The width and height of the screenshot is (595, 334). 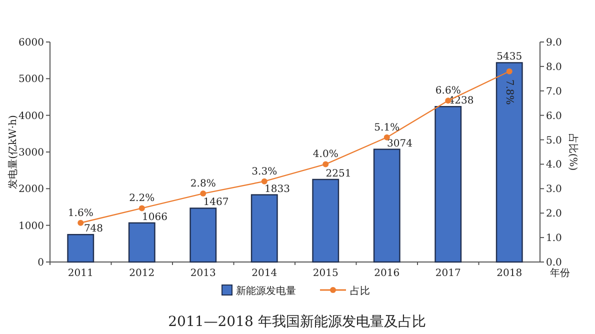 What do you see at coordinates (297, 322) in the screenshot?
I see `text: 2011—2018 年我国新能源发电量及占比` at bounding box center [297, 322].